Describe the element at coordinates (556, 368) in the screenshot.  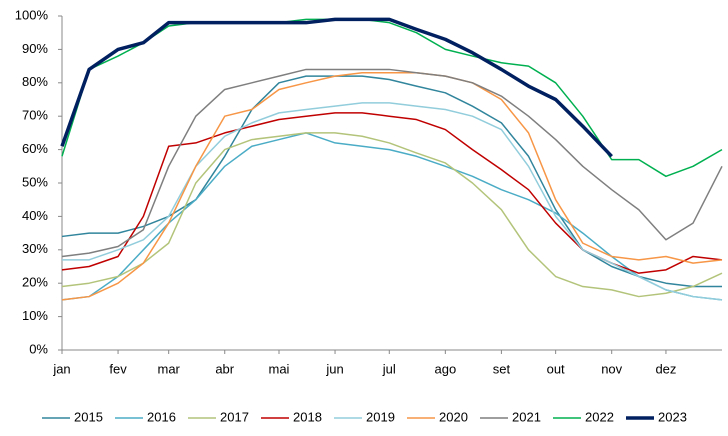
I see `x-tick-label: out` at that location.